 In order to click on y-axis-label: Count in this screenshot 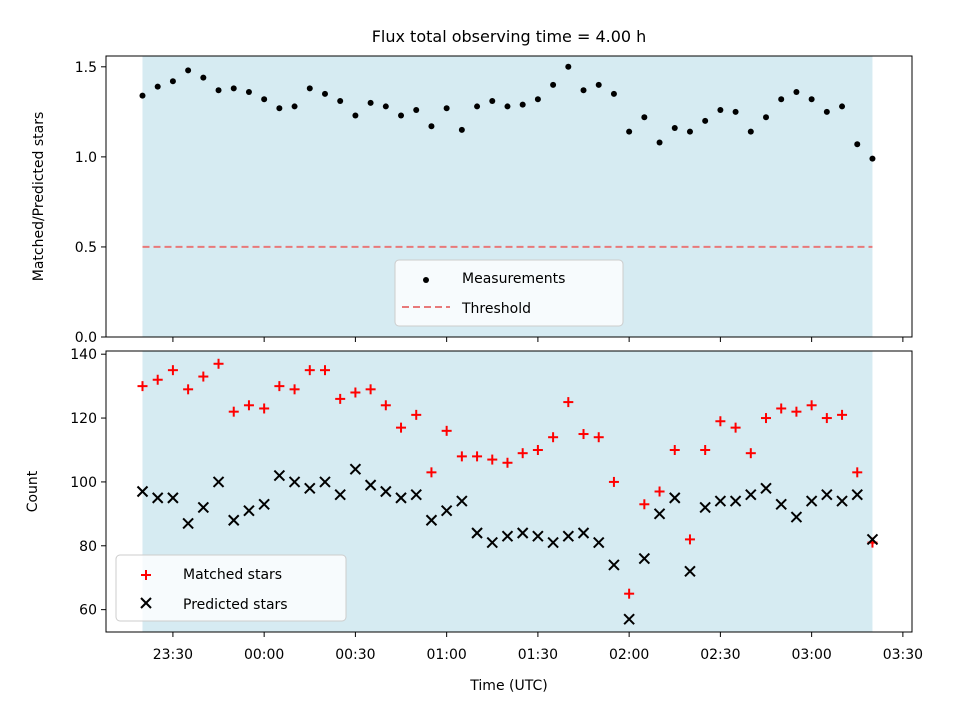, I will do `click(33, 491)`.